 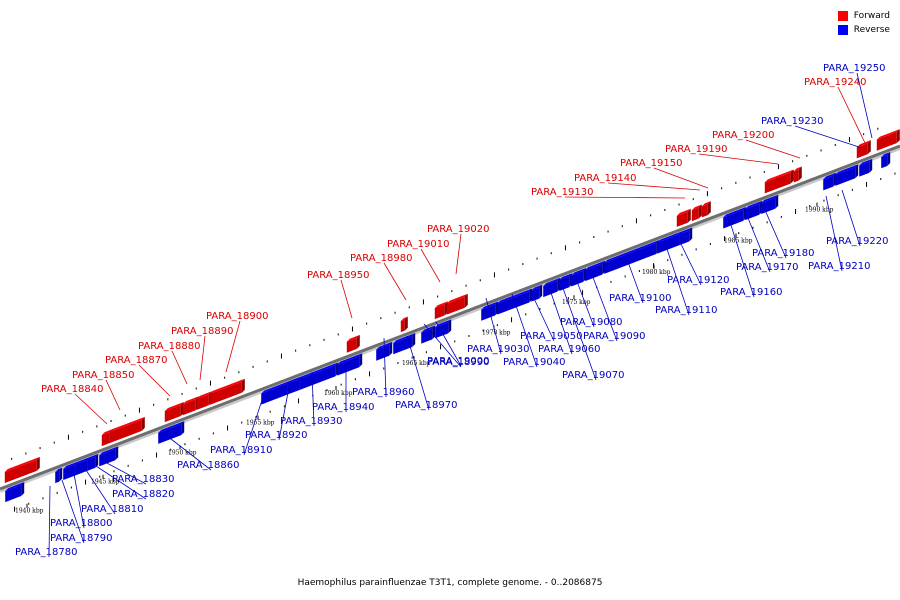 What do you see at coordinates (792, 121) in the screenshot?
I see `reverse-gene-label: PARA_19230` at bounding box center [792, 121].